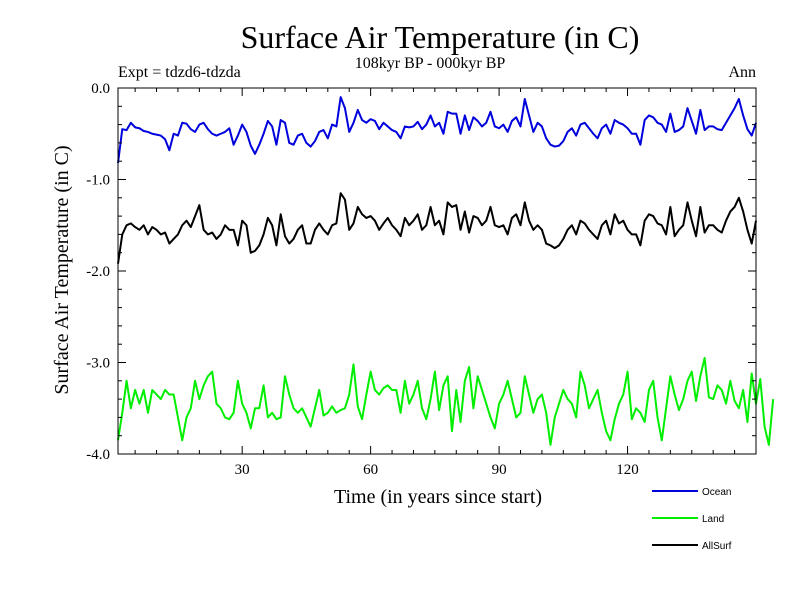 This screenshot has height=600, width=800. I want to click on y-tick-label: 0.0, so click(100, 89).